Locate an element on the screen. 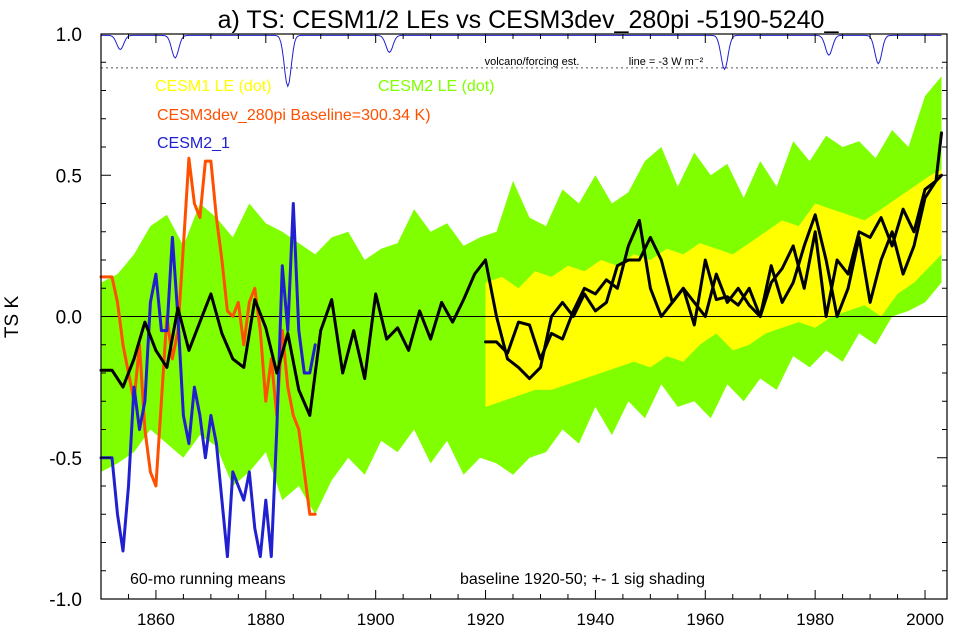 This screenshot has height=641, width=964. baseline-note: baseline 1920-50; +- 1 sig shading is located at coordinates (582, 579).